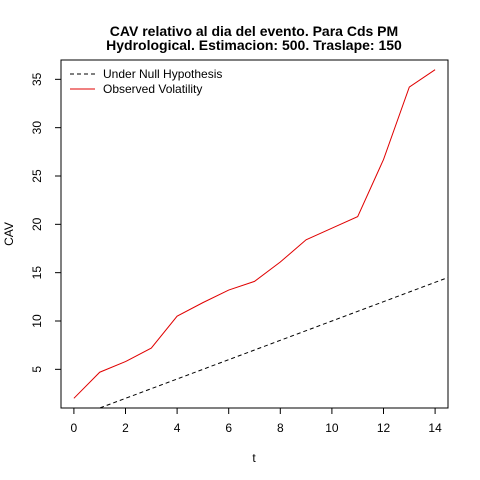 The width and height of the screenshot is (480, 480). Describe the element at coordinates (256, 421) in the screenshot. I see `x-axis: 0 2 4 6 8 10 12 14` at that location.